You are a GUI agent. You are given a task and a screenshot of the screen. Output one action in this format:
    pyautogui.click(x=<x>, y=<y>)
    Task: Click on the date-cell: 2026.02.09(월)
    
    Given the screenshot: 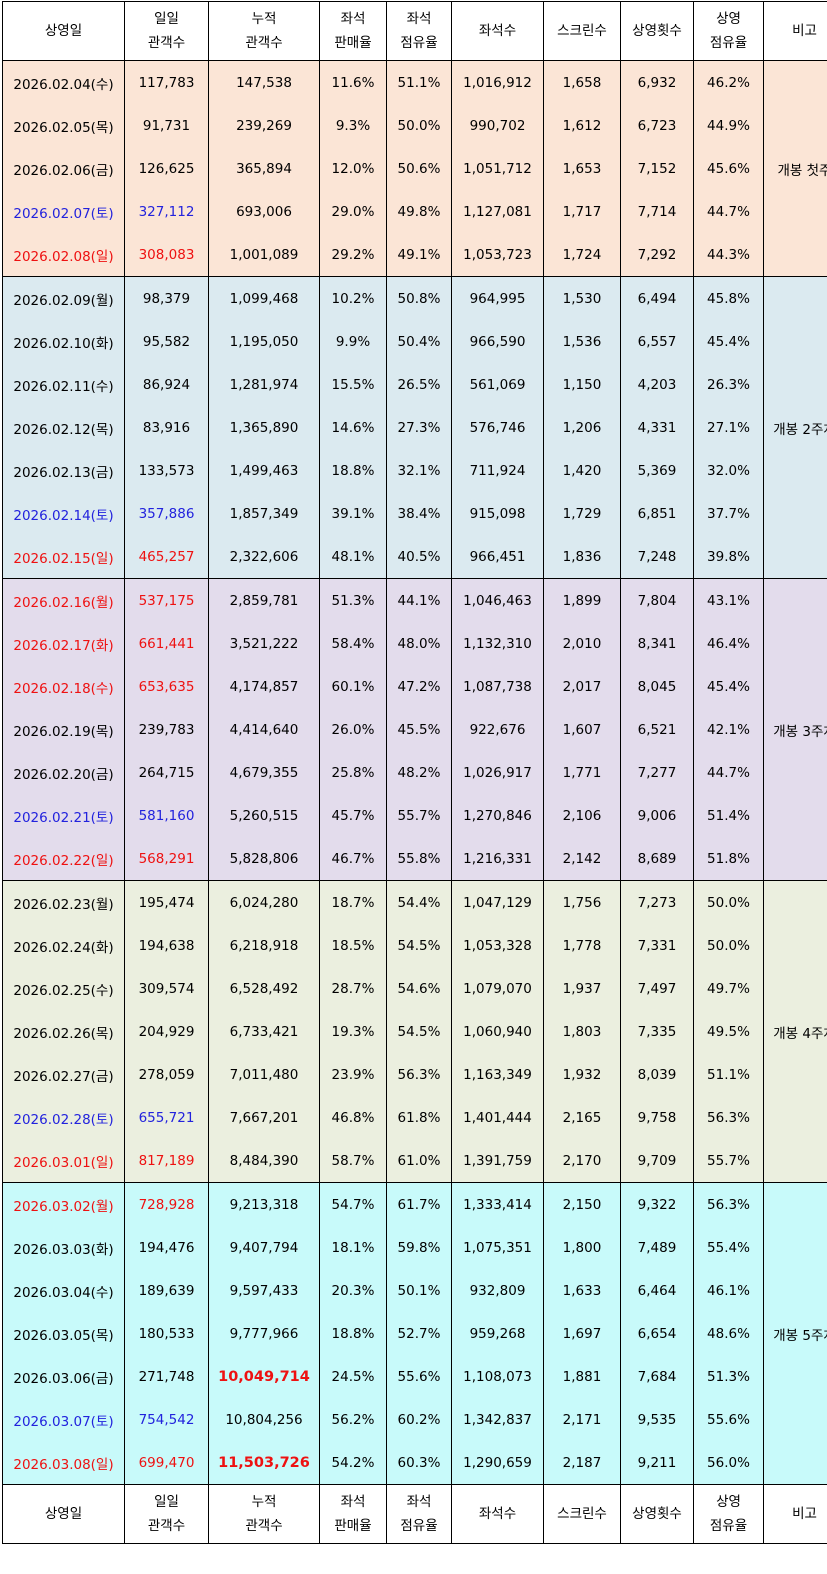 What is the action you would take?
    pyautogui.click(x=64, y=299)
    